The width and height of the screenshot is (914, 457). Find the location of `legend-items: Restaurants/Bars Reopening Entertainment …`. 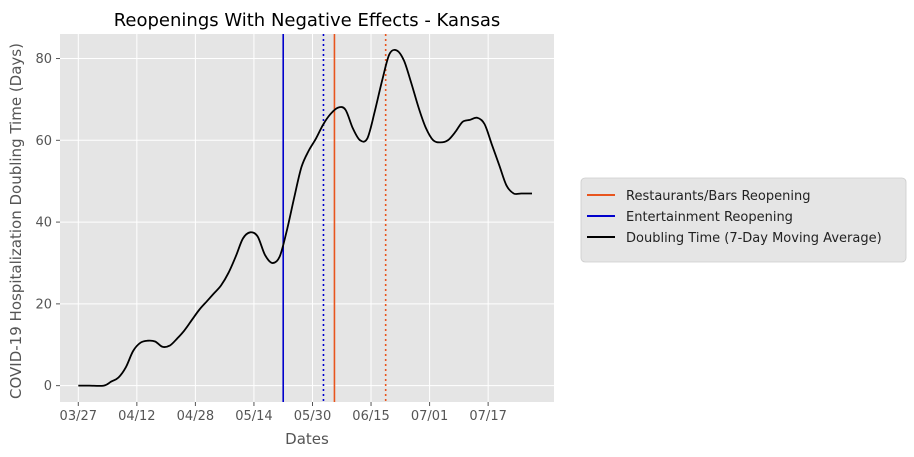

legend-items: Restaurants/Bars Reopening Entertainment … is located at coordinates (734, 217).